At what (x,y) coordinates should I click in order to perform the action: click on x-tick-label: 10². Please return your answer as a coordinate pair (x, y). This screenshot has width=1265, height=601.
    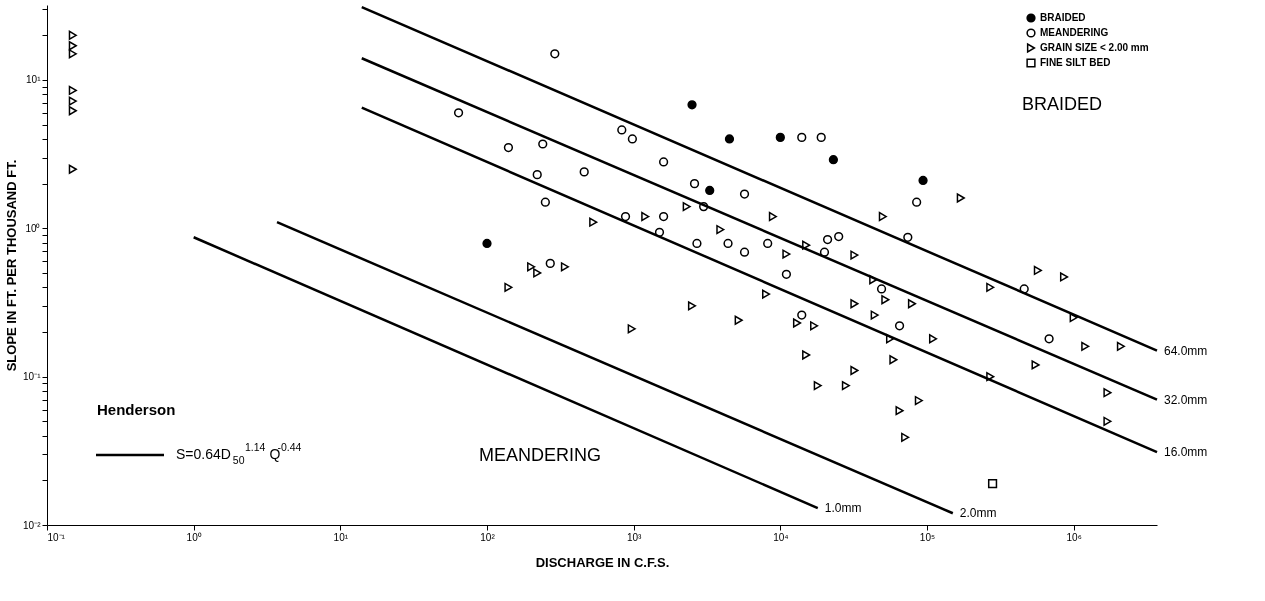
    Looking at the image, I should click on (488, 537).